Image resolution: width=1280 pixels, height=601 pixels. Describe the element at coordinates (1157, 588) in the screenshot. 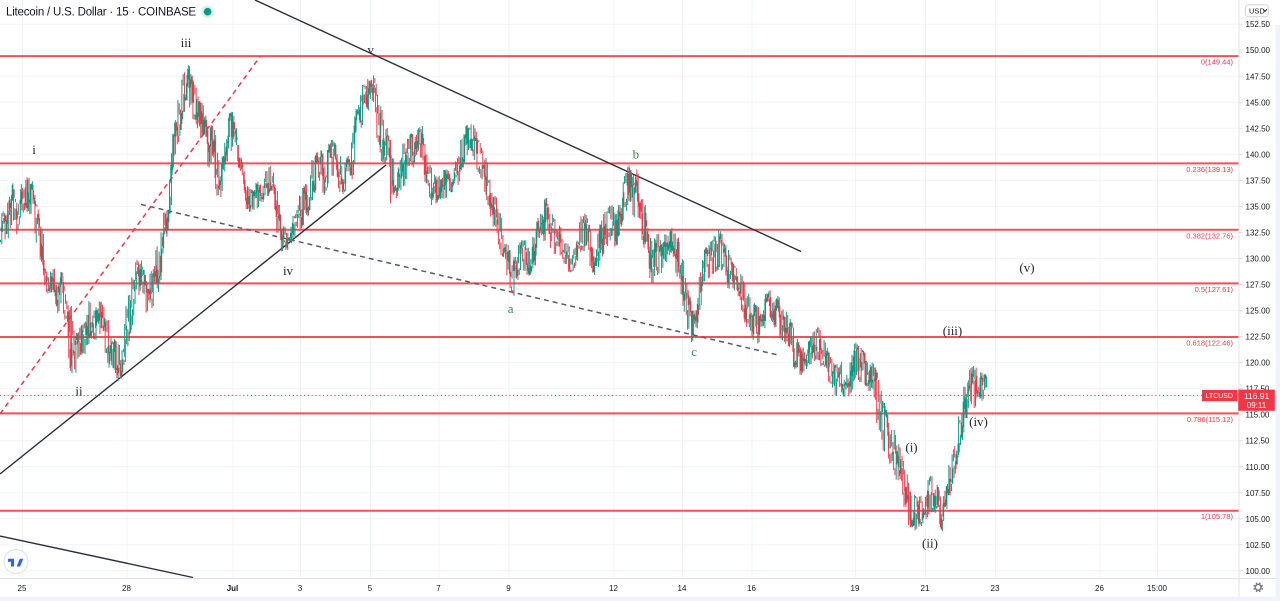

I see `svg-text: 15:00` at that location.